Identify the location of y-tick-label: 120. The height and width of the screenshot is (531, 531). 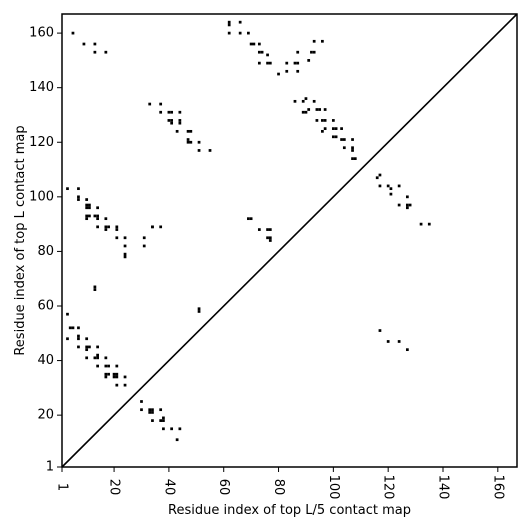
(41, 142).